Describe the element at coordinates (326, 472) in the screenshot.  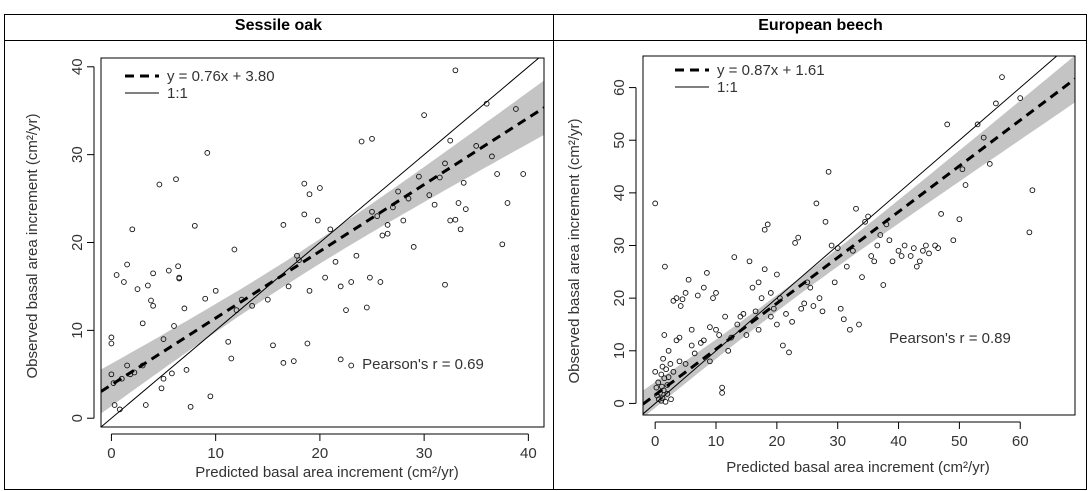
I see `x-axis-title: Predicted basal area increment (cm²/yr)` at that location.